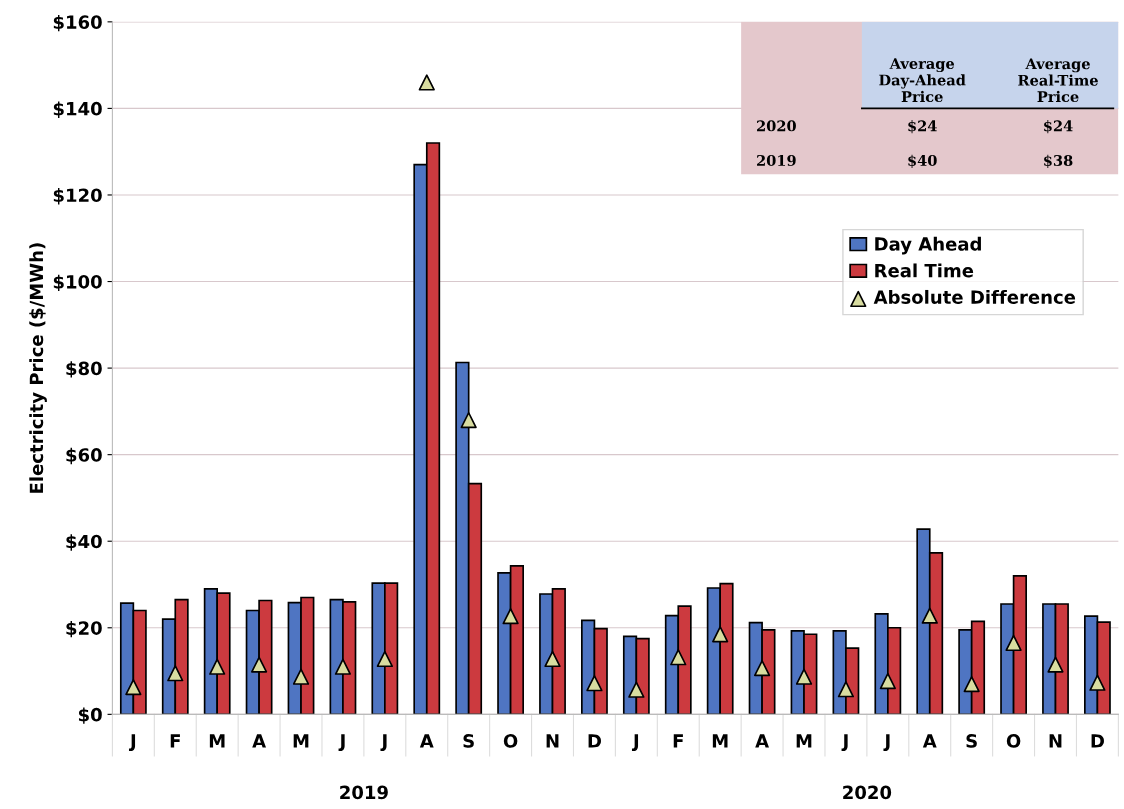 The image size is (1124, 809). What do you see at coordinates (974, 296) in the screenshot?
I see `legend-label: Absolute Difference` at bounding box center [974, 296].